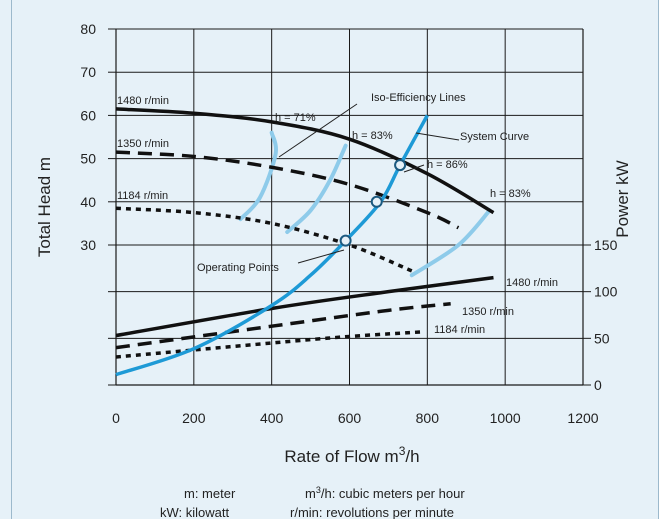 The width and height of the screenshot is (659, 519). What do you see at coordinates (318, 130) in the screenshot?
I see `iso-lines-pointer` at bounding box center [318, 130].